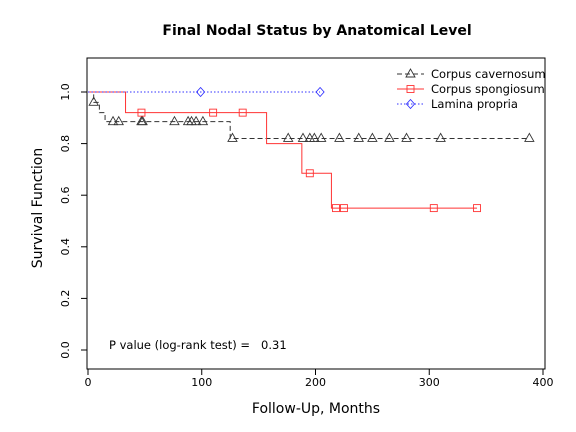 This screenshot has width=576, height=432. What do you see at coordinates (38, 208) in the screenshot?
I see `y-axis-label: Survival Function` at bounding box center [38, 208].